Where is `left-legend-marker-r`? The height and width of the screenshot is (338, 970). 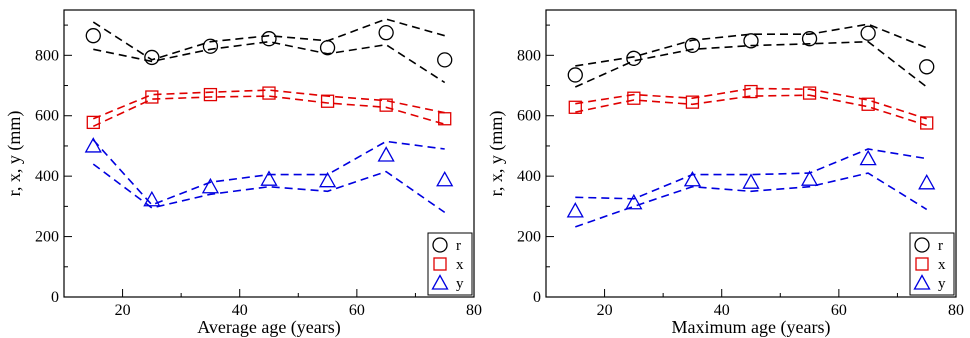 left-legend-marker-r is located at coordinates (440, 245).